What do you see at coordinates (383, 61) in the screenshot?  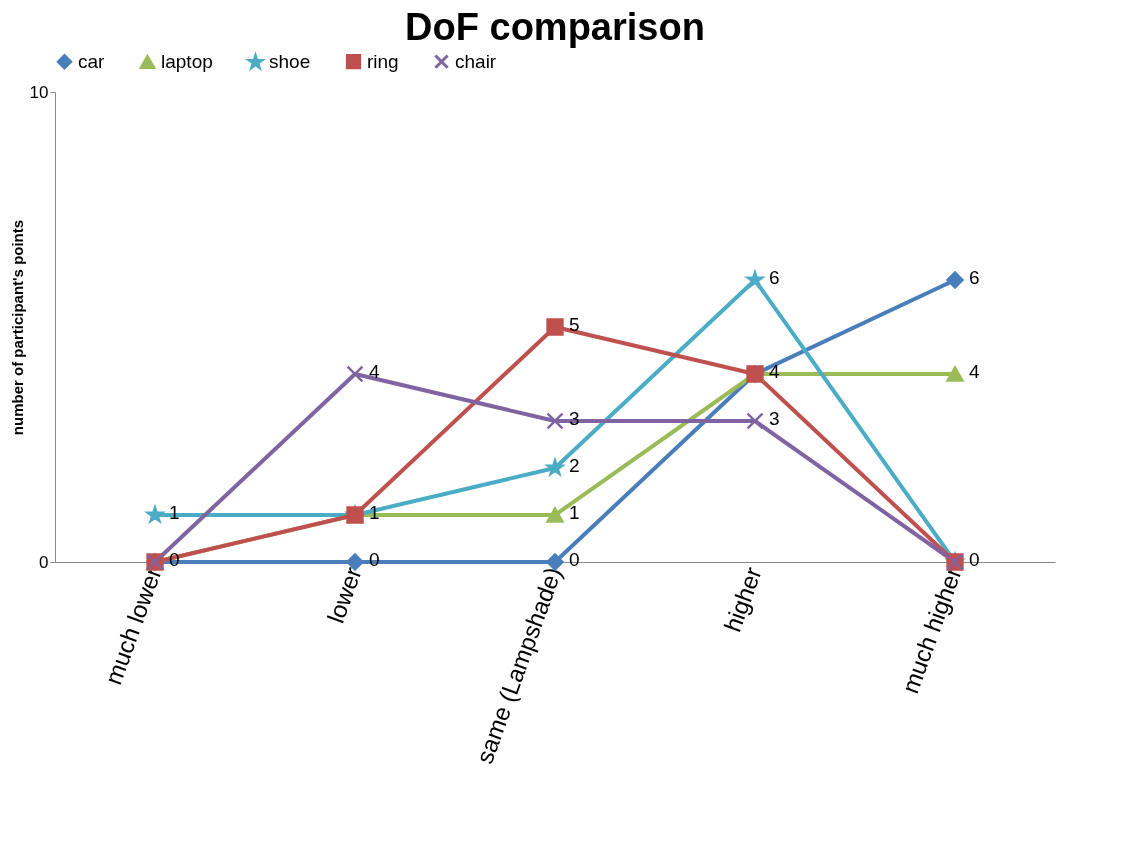 I see `legend-label: ring` at bounding box center [383, 61].